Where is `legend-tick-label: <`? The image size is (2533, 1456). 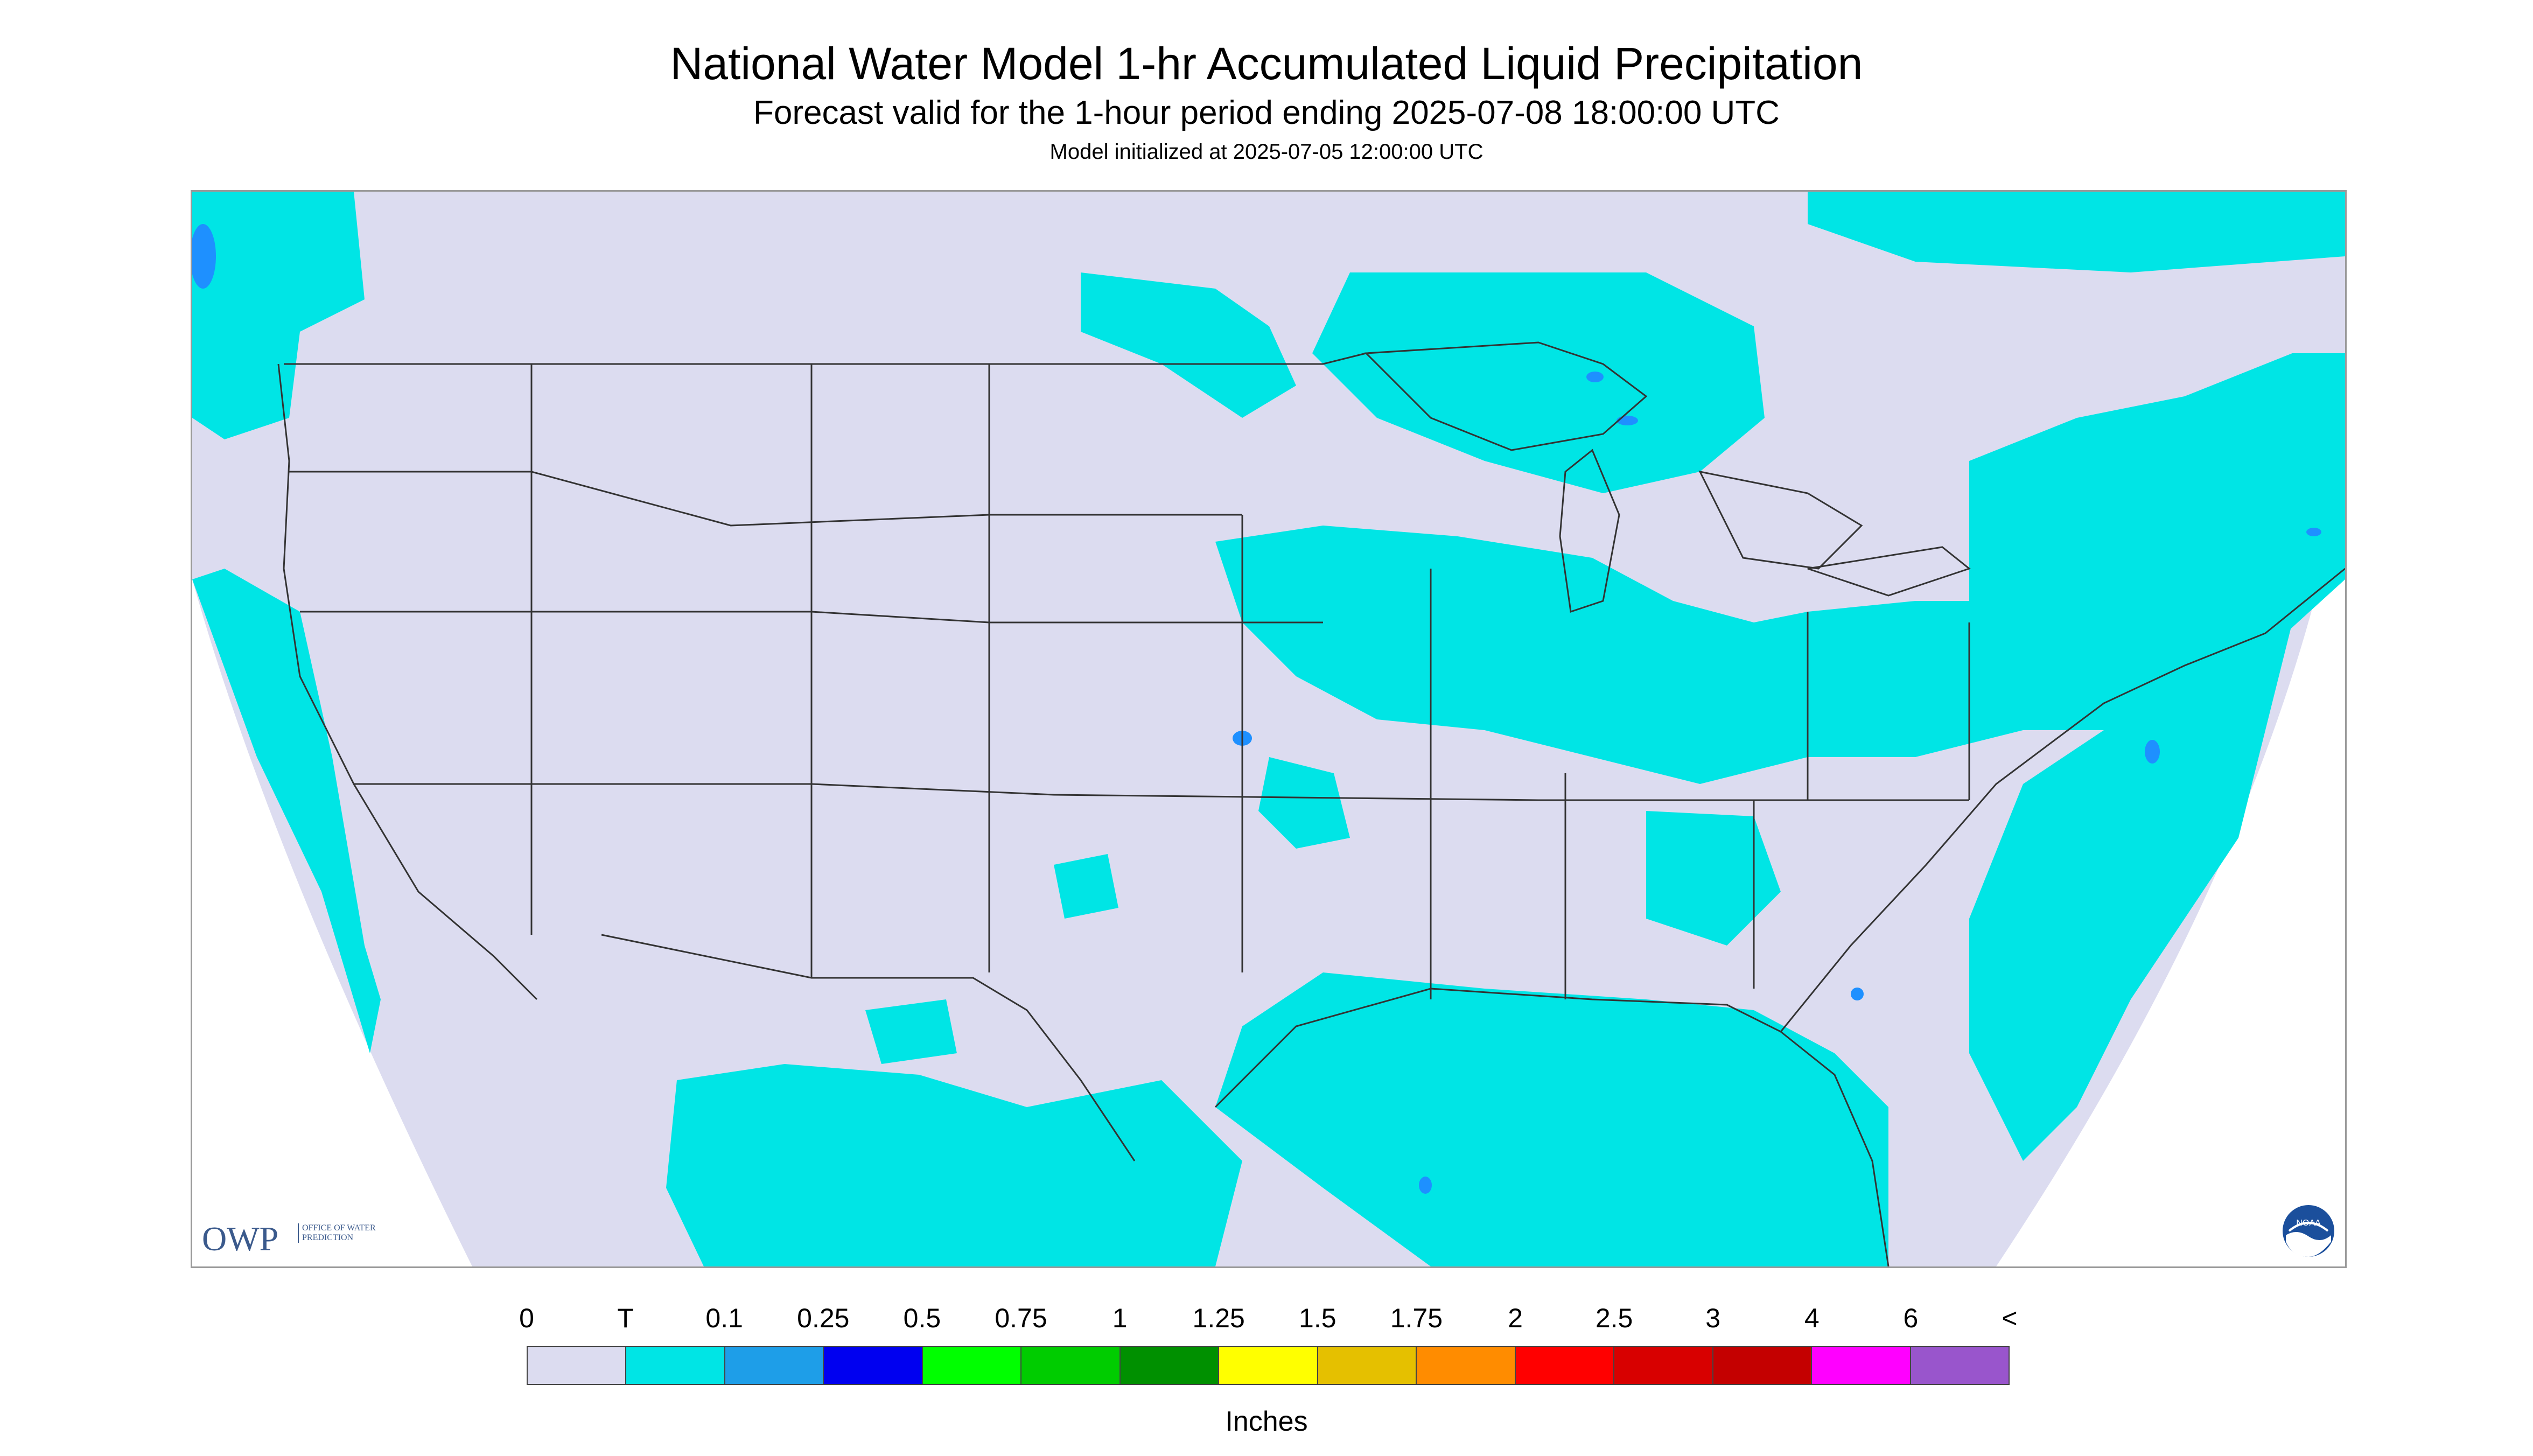
legend-tick-label: < is located at coordinates (2010, 1318).